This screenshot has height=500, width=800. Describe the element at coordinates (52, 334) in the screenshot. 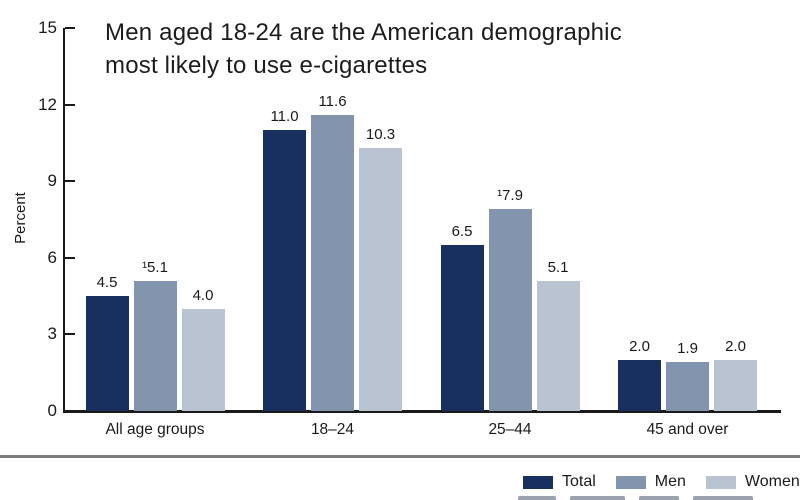

I see `y-tick-label-3: 3` at that location.